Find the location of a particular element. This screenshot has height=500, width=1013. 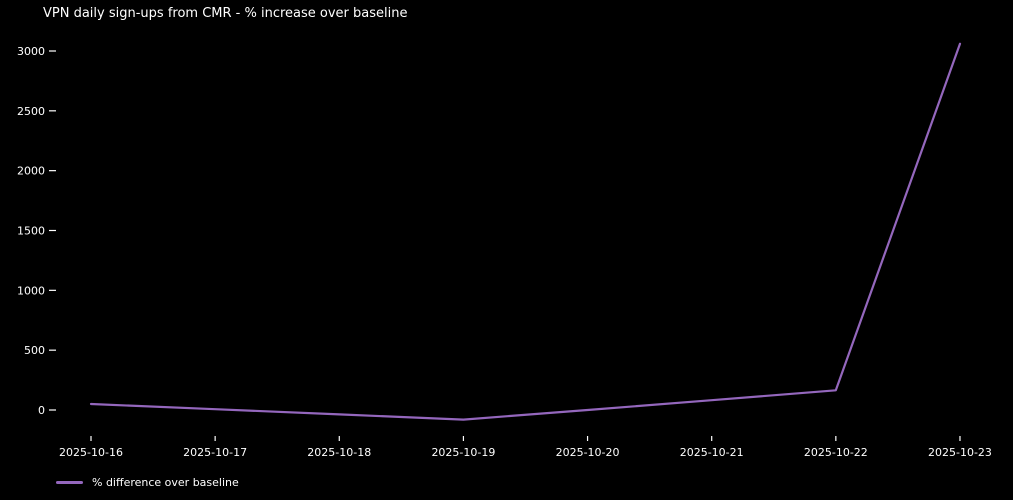

y-tick-label: 1500 is located at coordinates (31, 231).